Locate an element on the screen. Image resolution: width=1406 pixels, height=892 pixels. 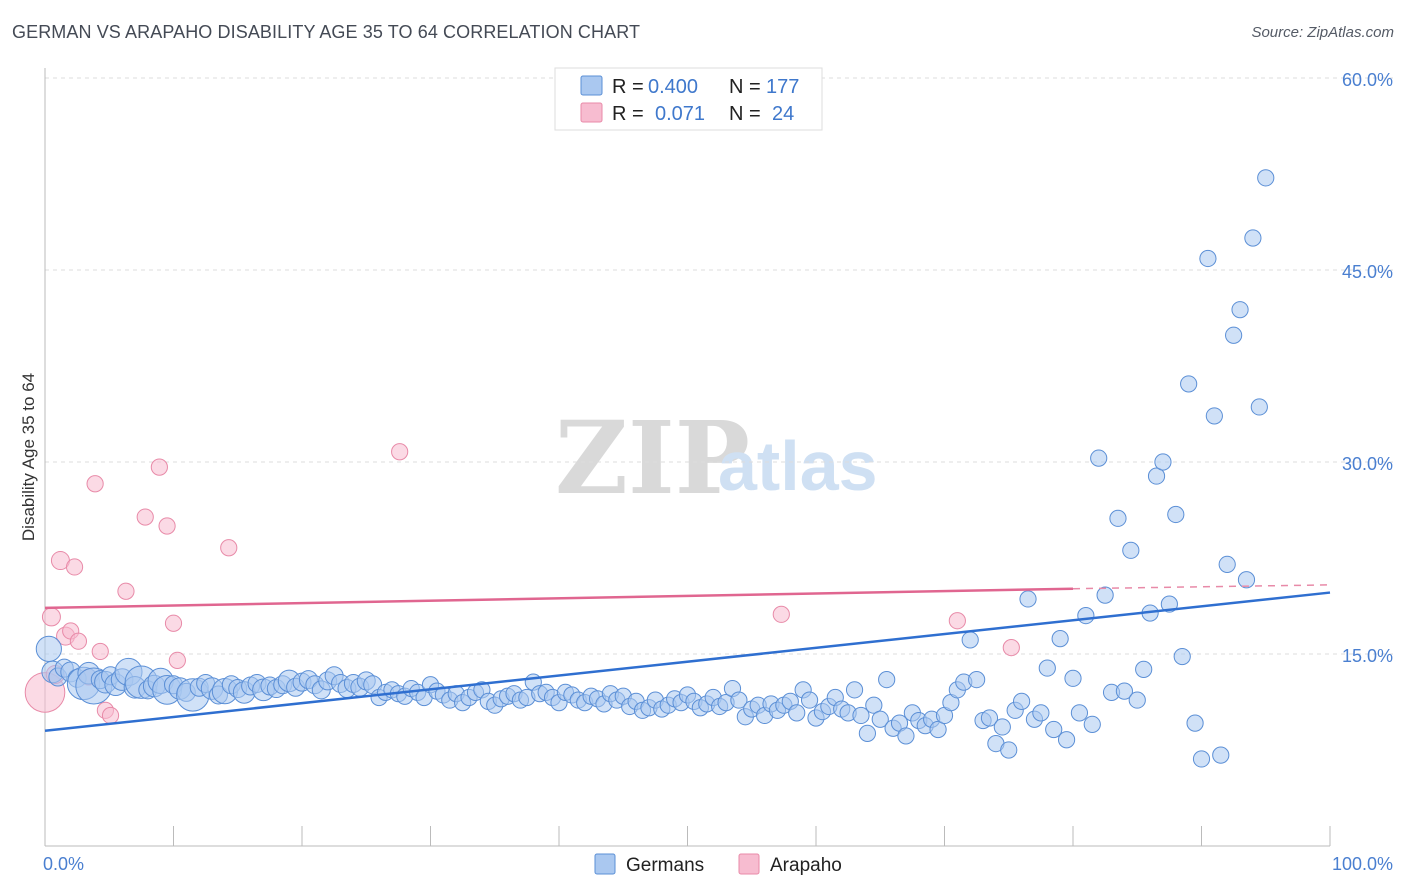
arapaho-trend-extension is located at coordinates (1201, 587).